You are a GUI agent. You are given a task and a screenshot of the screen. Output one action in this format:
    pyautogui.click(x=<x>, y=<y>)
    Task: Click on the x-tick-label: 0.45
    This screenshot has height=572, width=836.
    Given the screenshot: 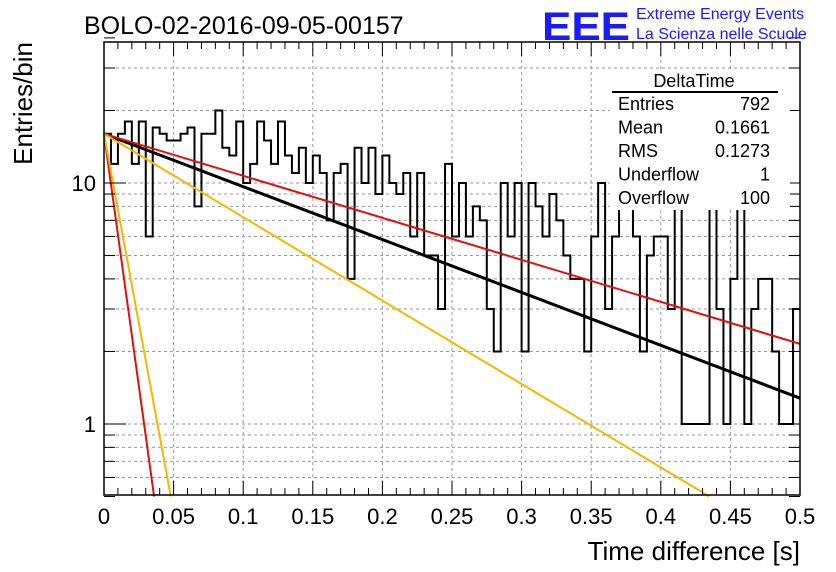 What is the action you would take?
    pyautogui.click(x=730, y=516)
    